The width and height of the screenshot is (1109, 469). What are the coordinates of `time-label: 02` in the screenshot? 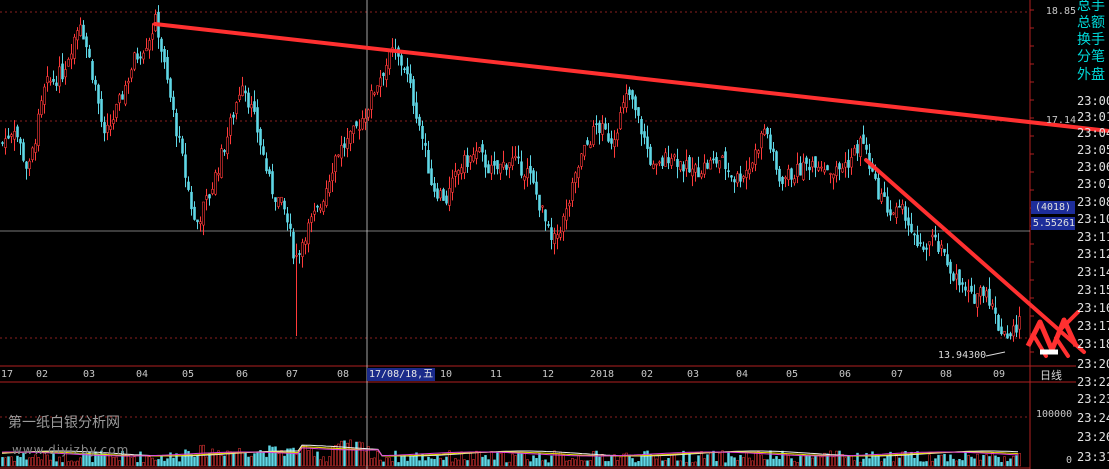 It's located at (647, 374).